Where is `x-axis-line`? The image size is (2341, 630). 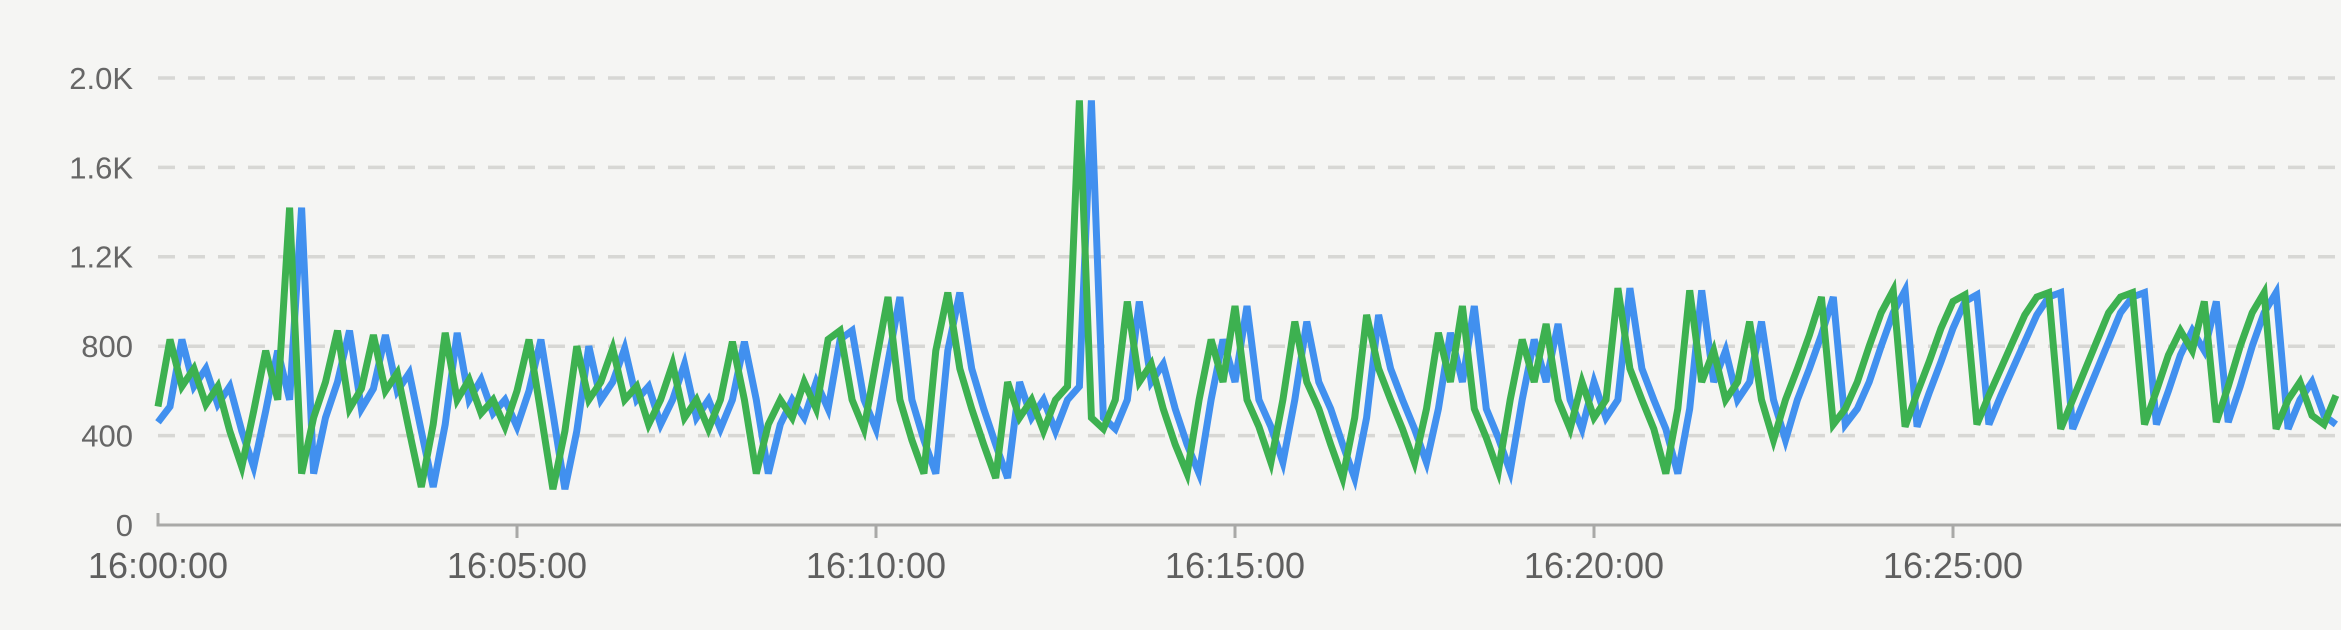 x-axis-line is located at coordinates (1248, 520).